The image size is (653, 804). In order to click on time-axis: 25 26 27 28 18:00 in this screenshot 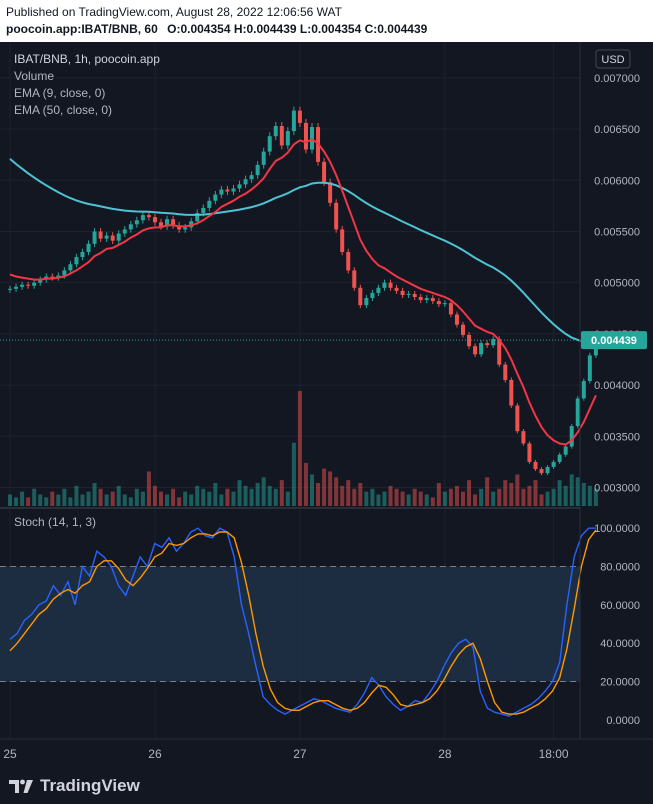, I will do `click(286, 754)`.